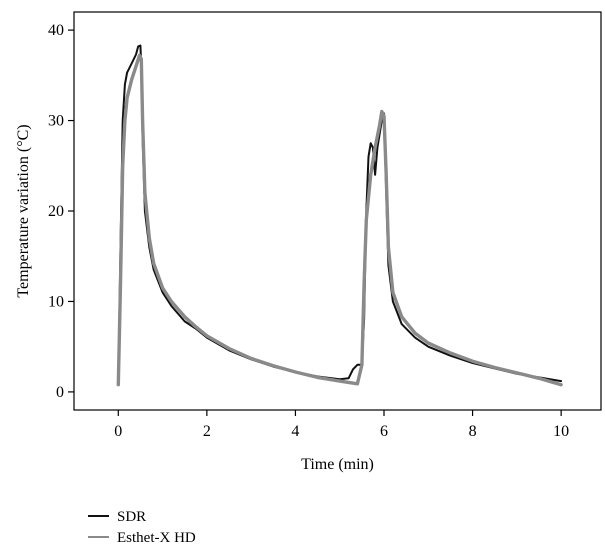 This screenshot has height=545, width=605. I want to click on legend-label-sdr: SDR, so click(131, 517).